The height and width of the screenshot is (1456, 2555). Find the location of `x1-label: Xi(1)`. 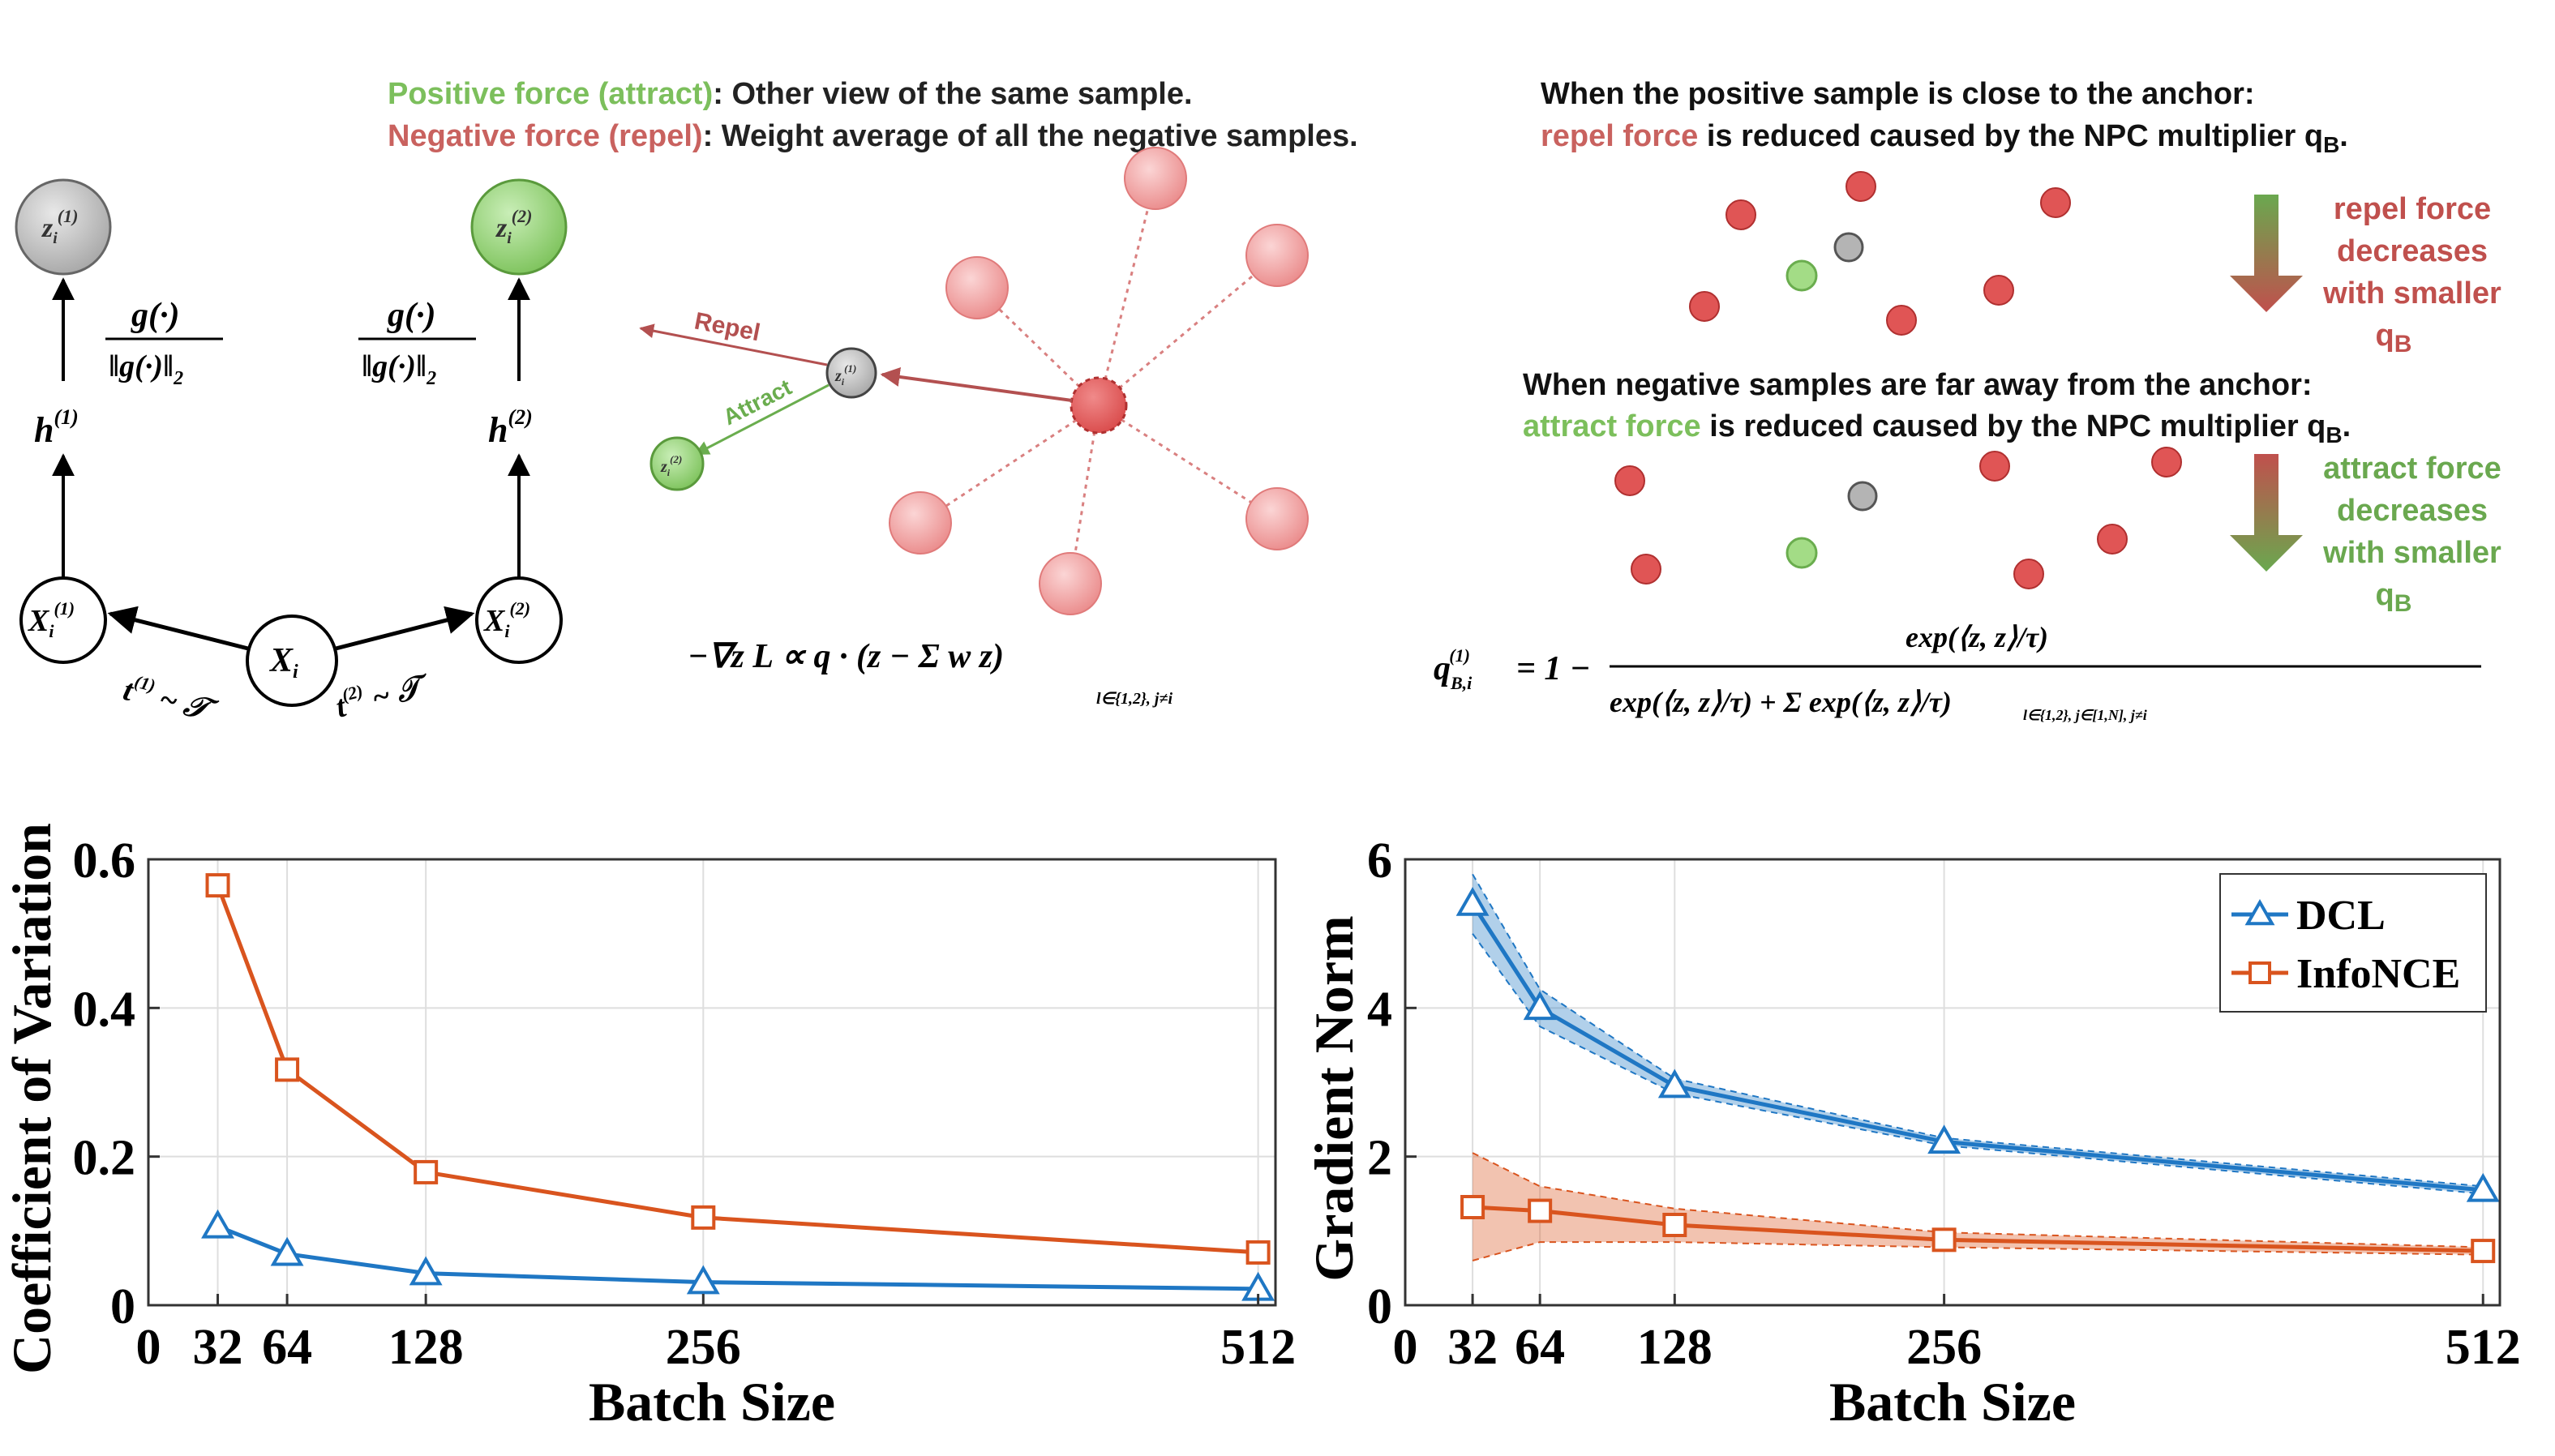

x1-label: Xi(1) is located at coordinates (51, 619).